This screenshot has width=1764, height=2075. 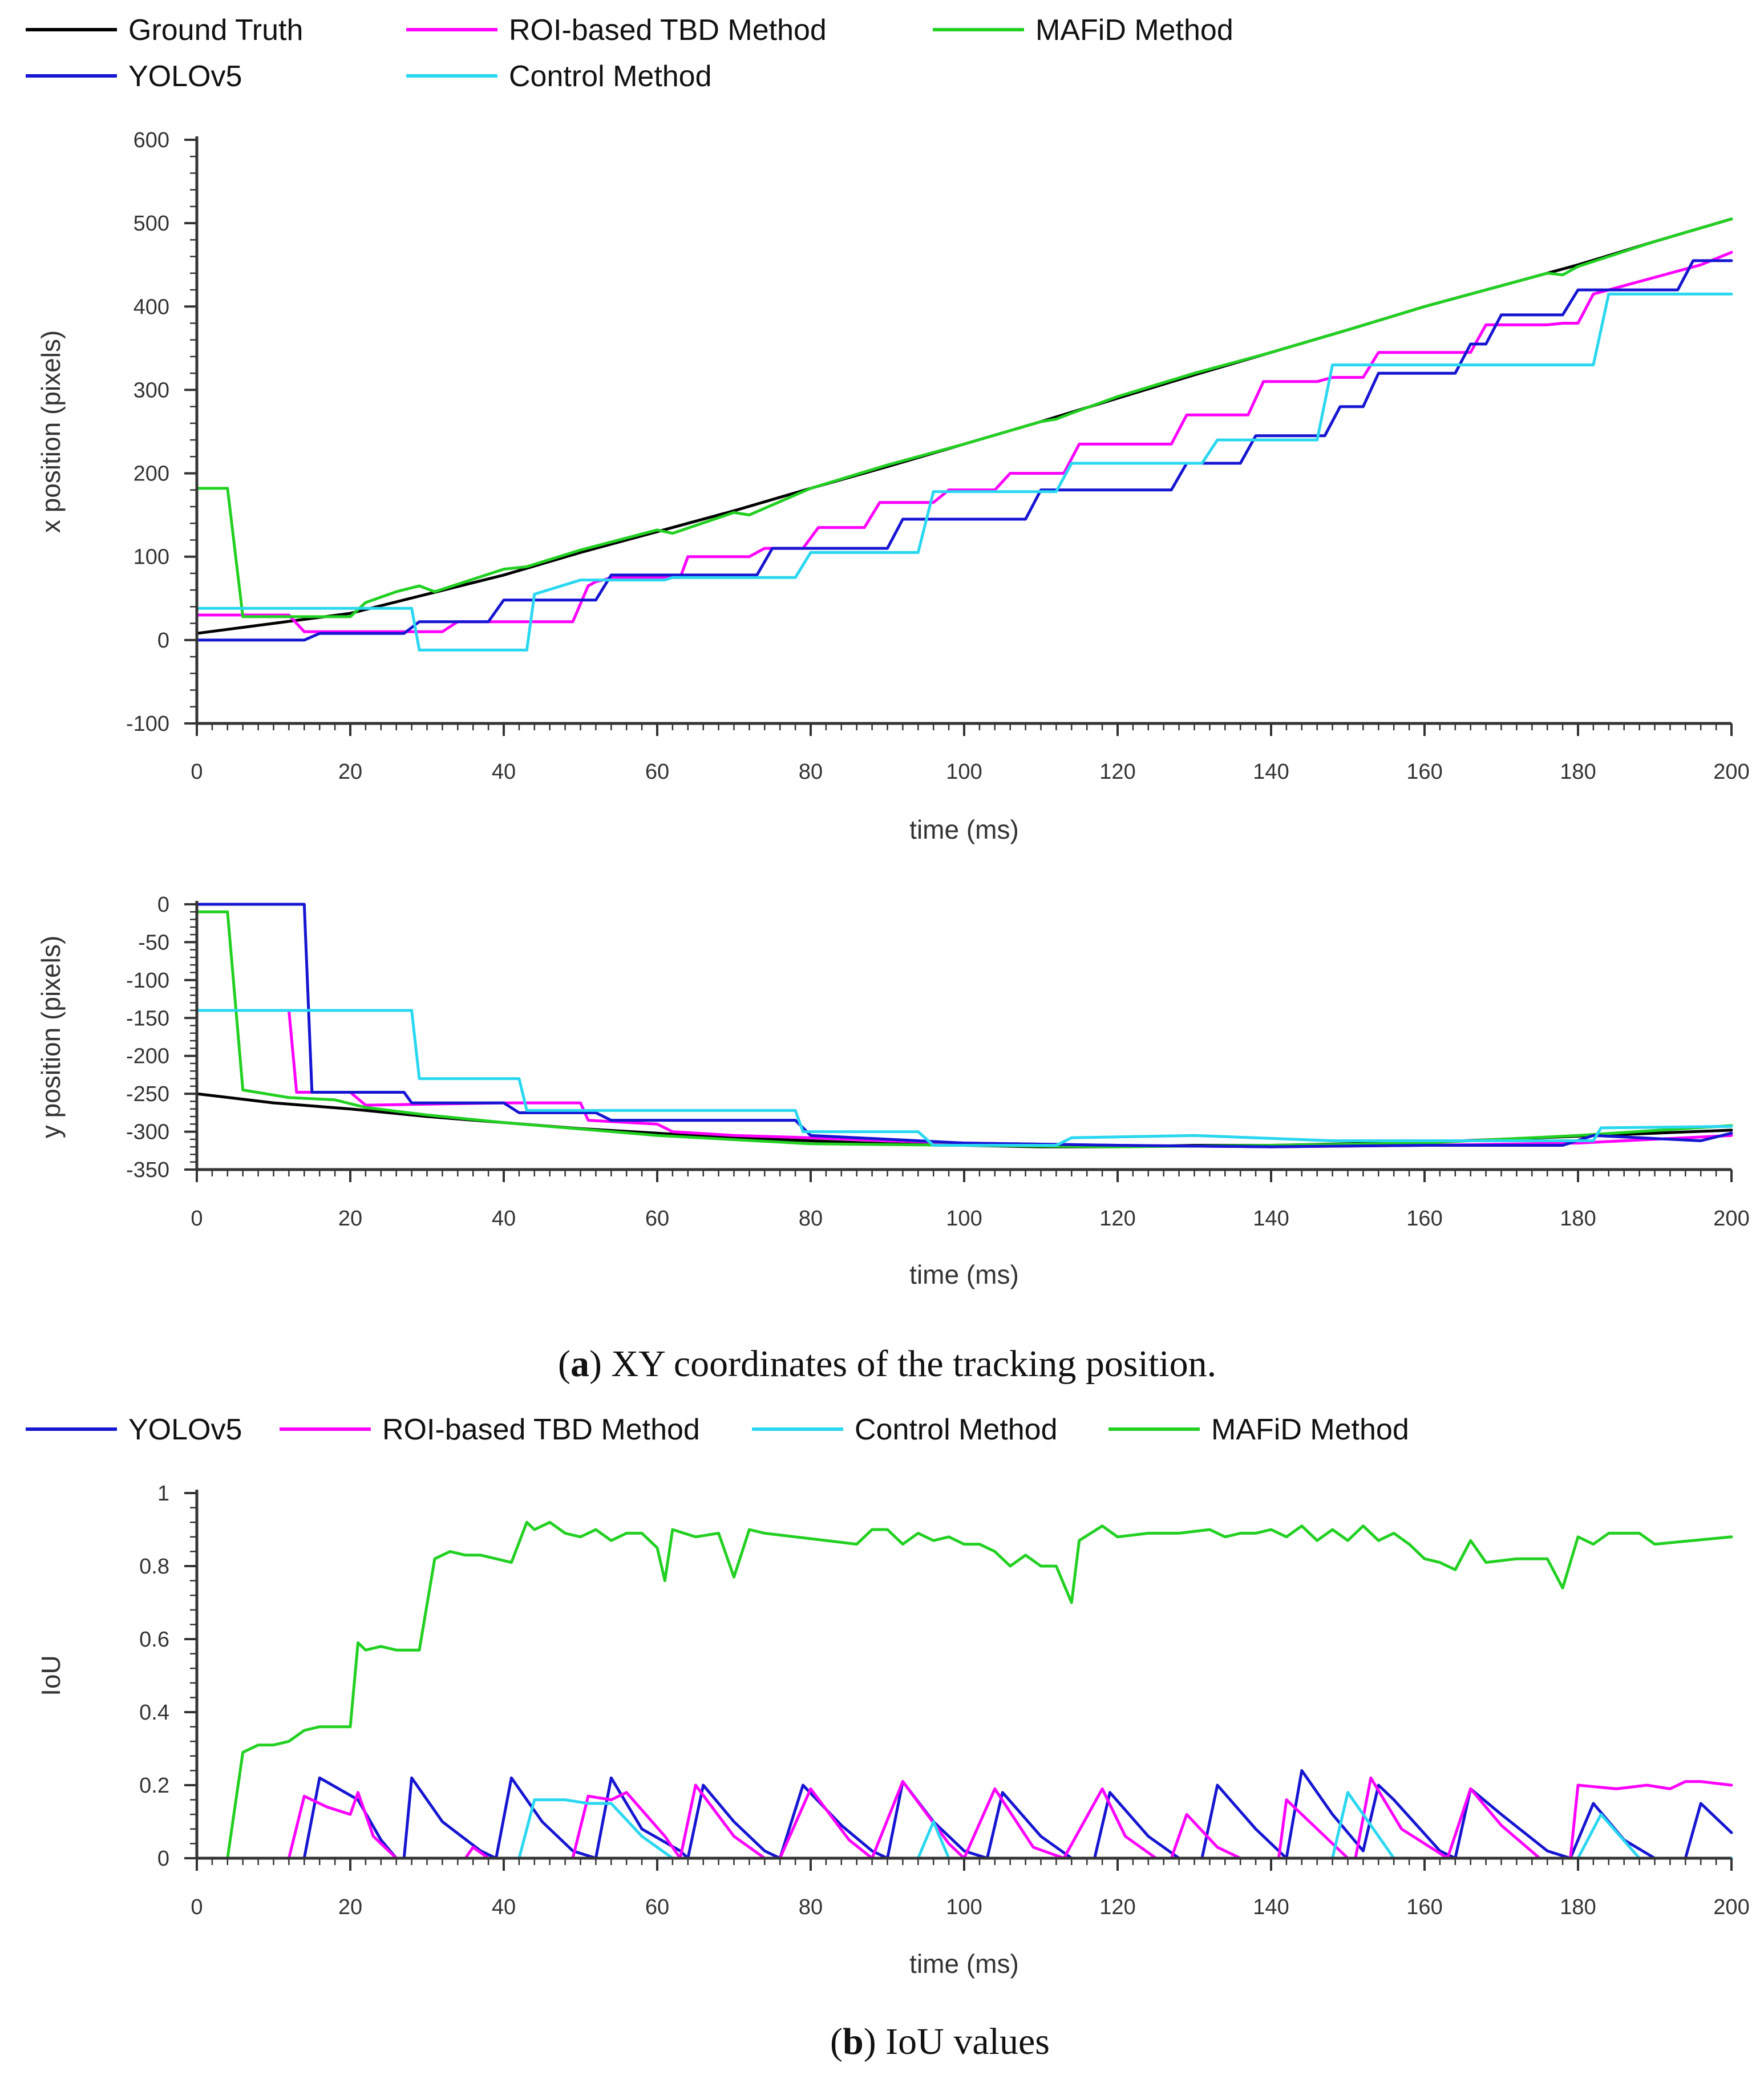 What do you see at coordinates (1731, 772) in the screenshot?
I see `x-position-x-tick-label: 200` at bounding box center [1731, 772].